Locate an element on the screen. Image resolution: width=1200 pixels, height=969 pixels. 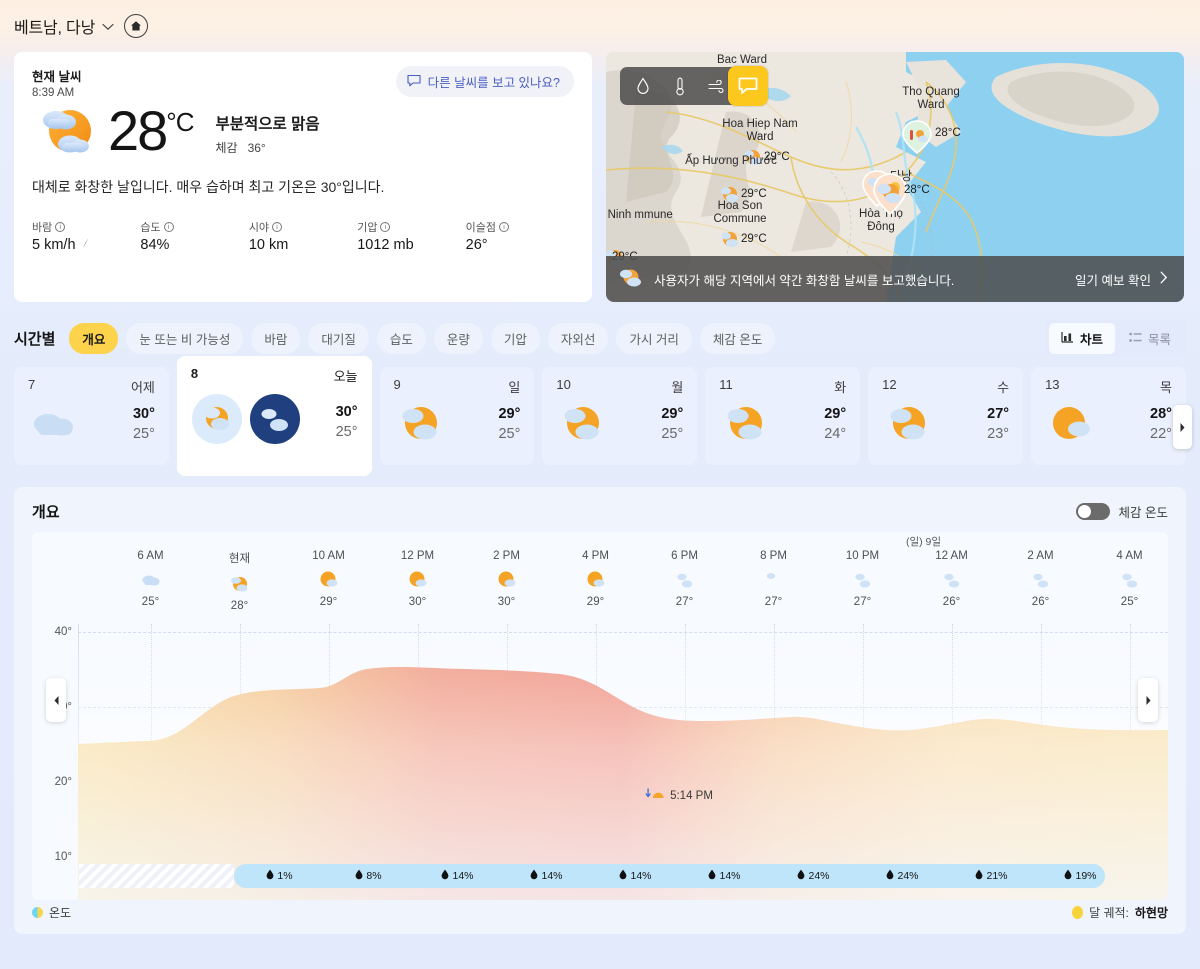
tab-overview: 개요 is located at coordinates (94, 338).